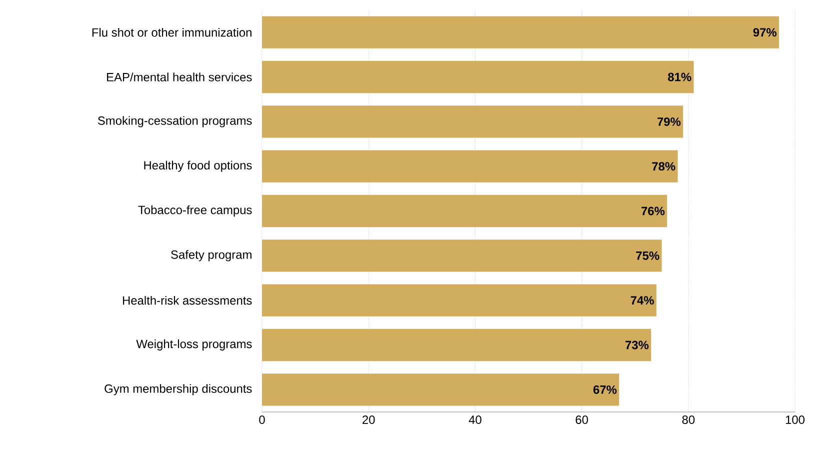 This screenshot has width=819, height=450. What do you see at coordinates (664, 166) in the screenshot?
I see `data-label: 78%` at bounding box center [664, 166].